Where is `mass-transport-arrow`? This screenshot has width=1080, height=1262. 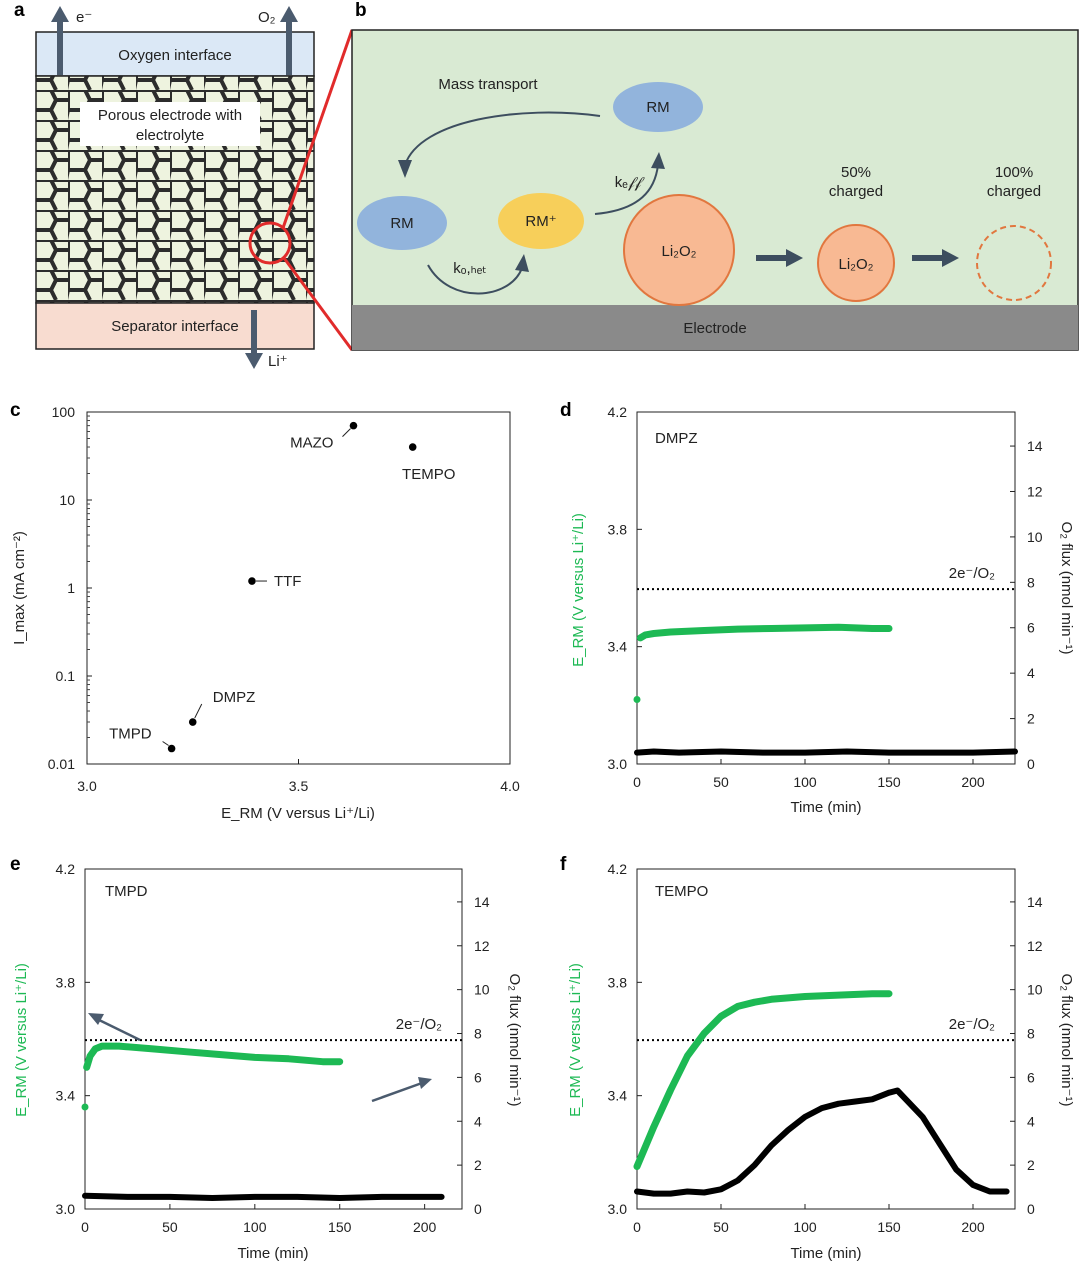 mass-transport-arrow is located at coordinates (502, 138).